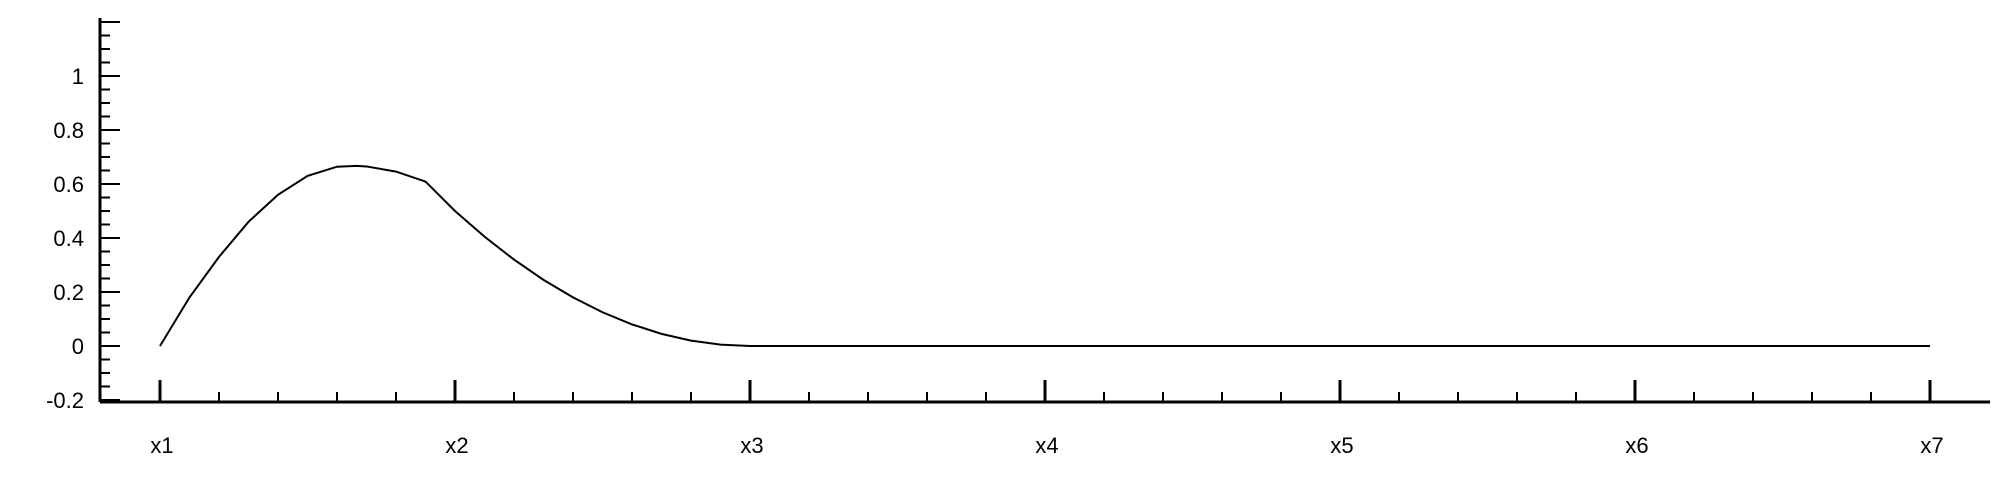 The image size is (2000, 500). What do you see at coordinates (65, 400) in the screenshot?
I see `y-tick-label: -0.2` at bounding box center [65, 400].